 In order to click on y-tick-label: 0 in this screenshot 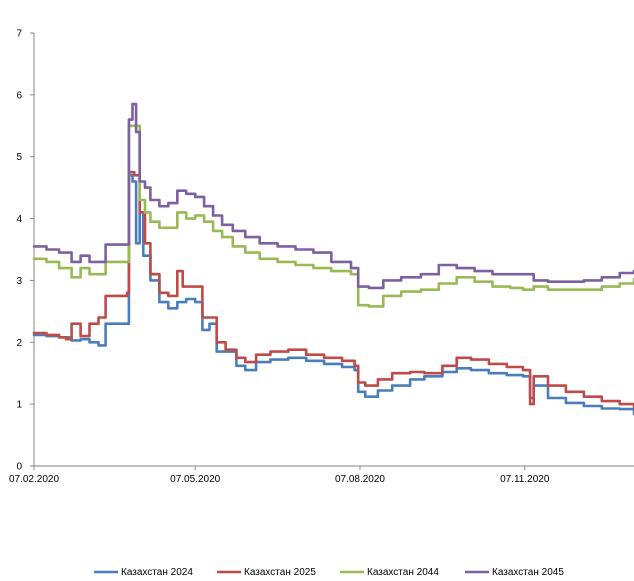, I will do `click(19, 467)`.